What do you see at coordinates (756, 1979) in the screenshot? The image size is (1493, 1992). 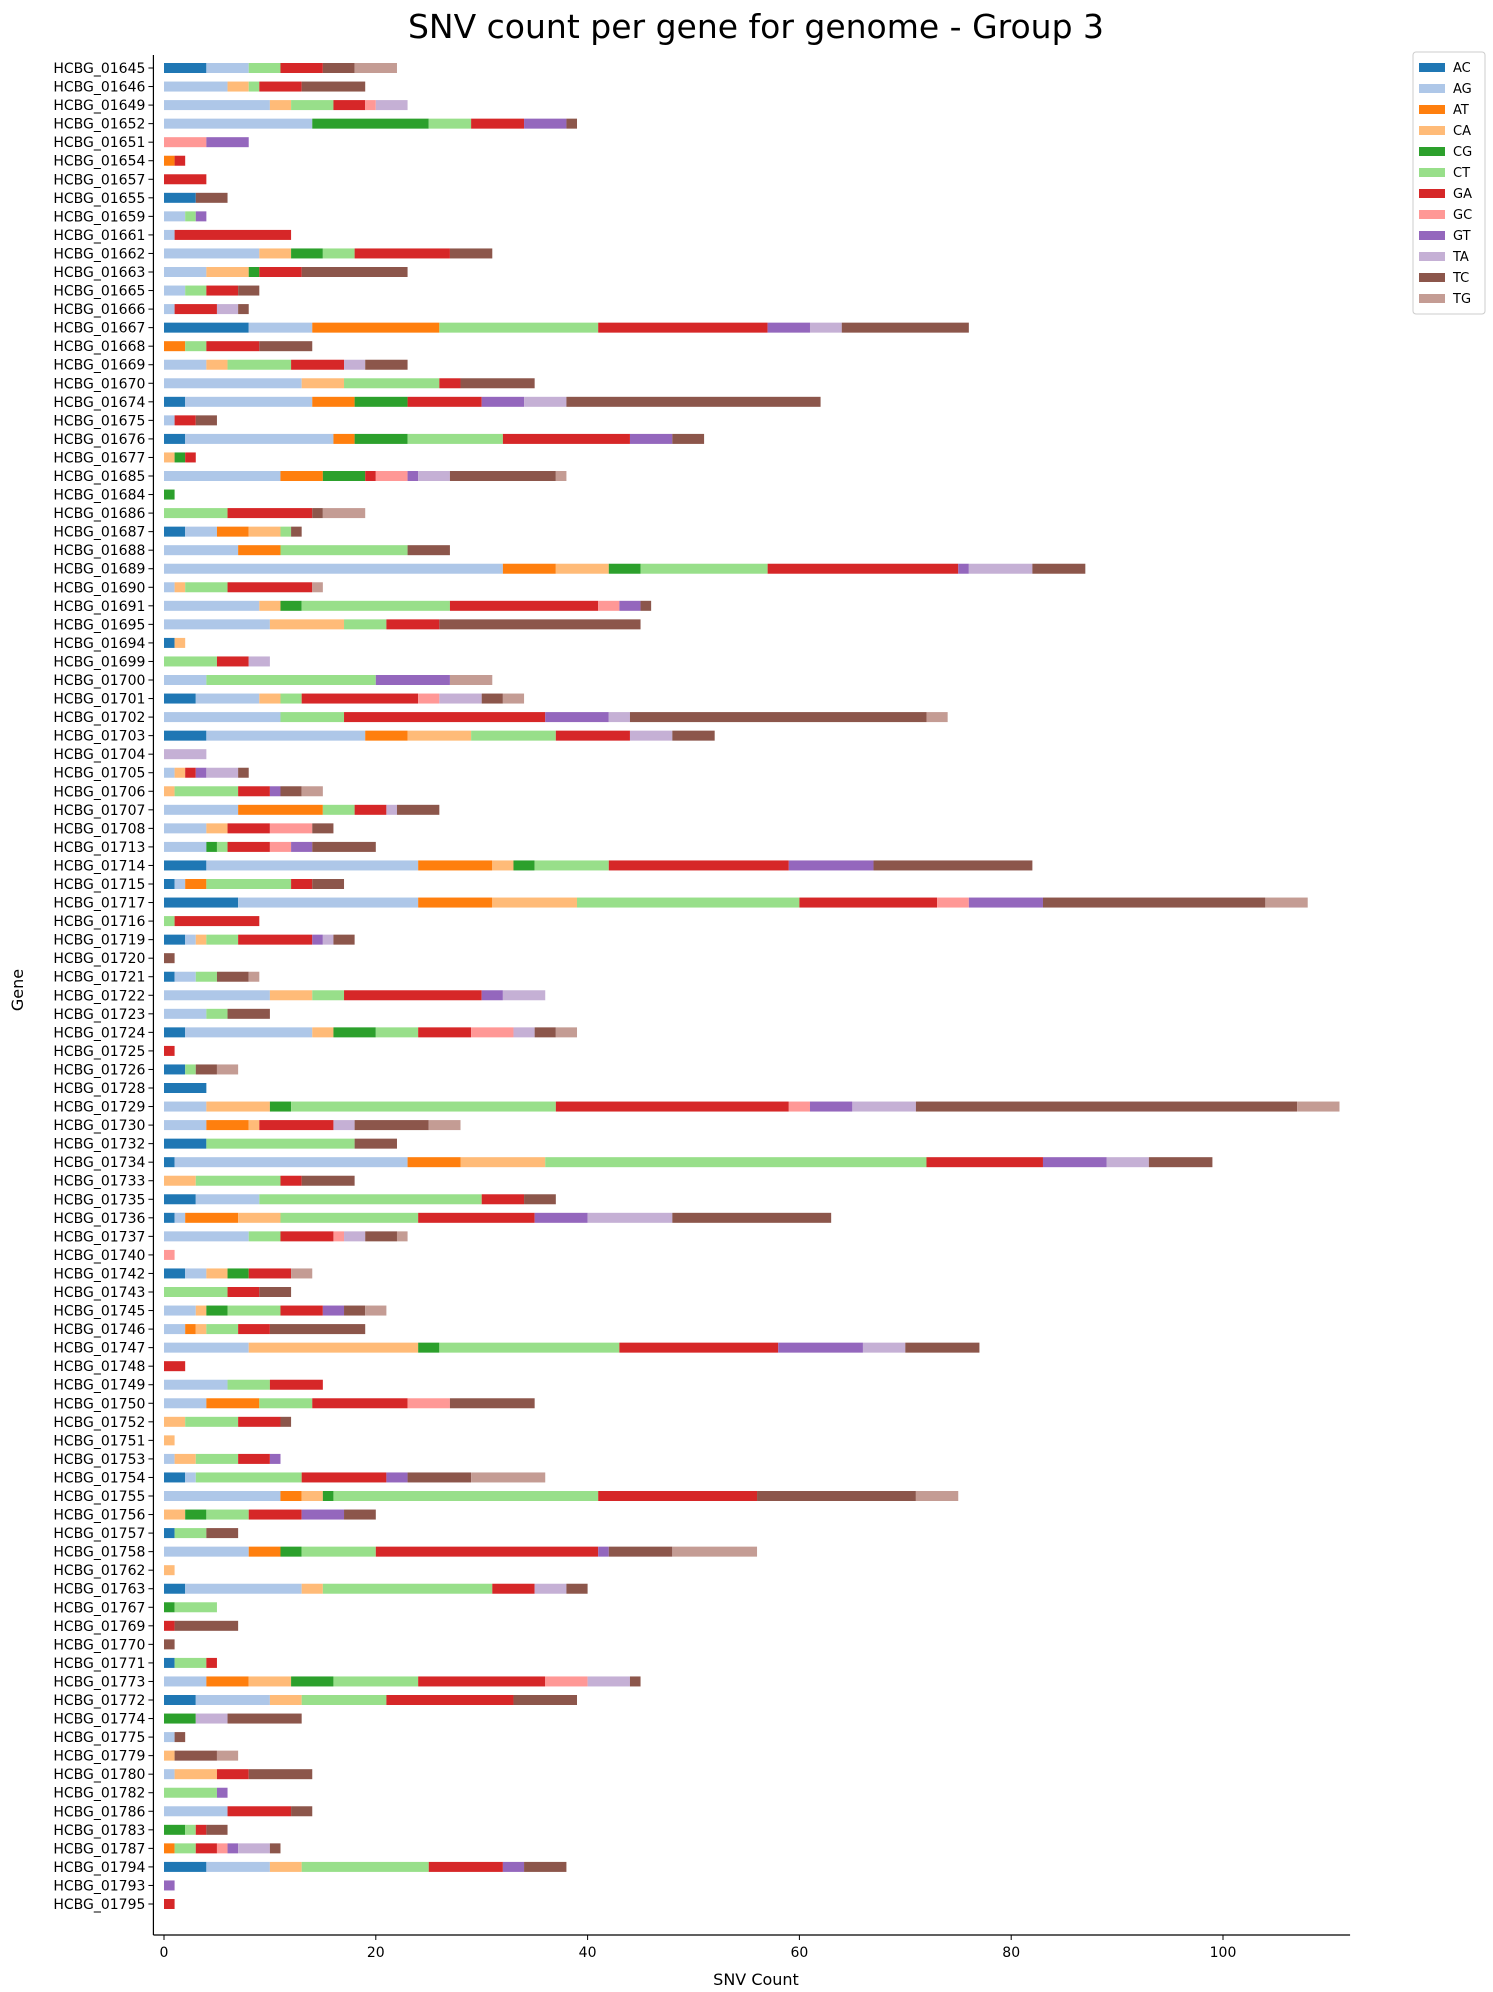 I see `x-axis-label: SNV Count` at bounding box center [756, 1979].